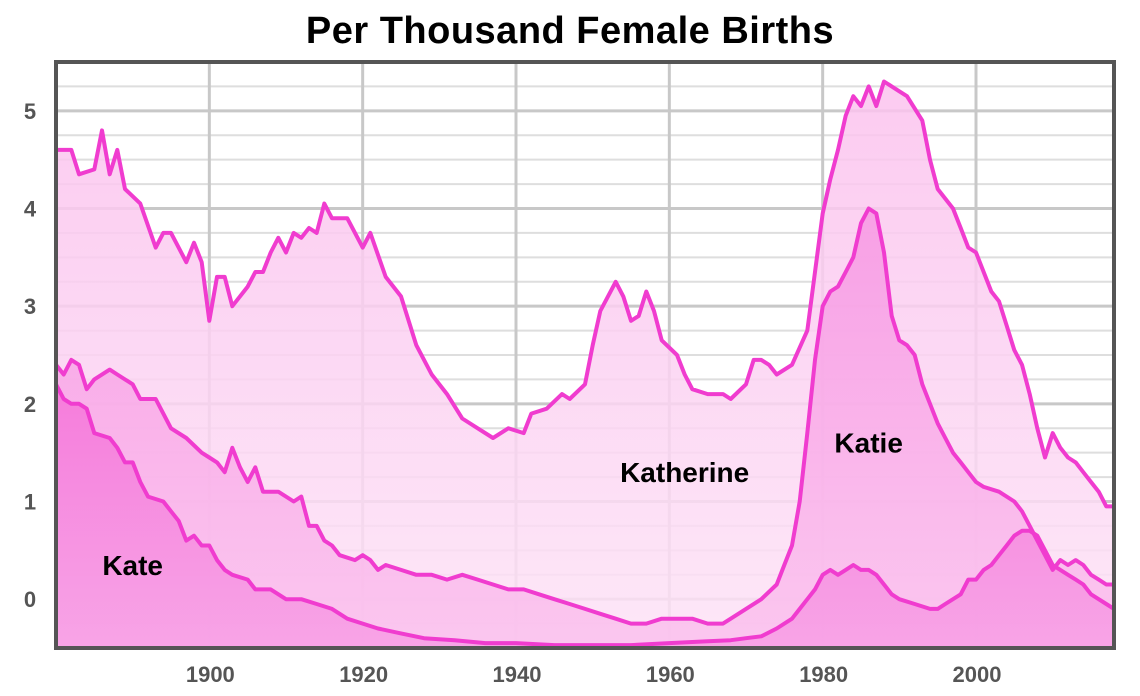  What do you see at coordinates (30, 599) in the screenshot?
I see `y-tick-label: 0` at bounding box center [30, 599].